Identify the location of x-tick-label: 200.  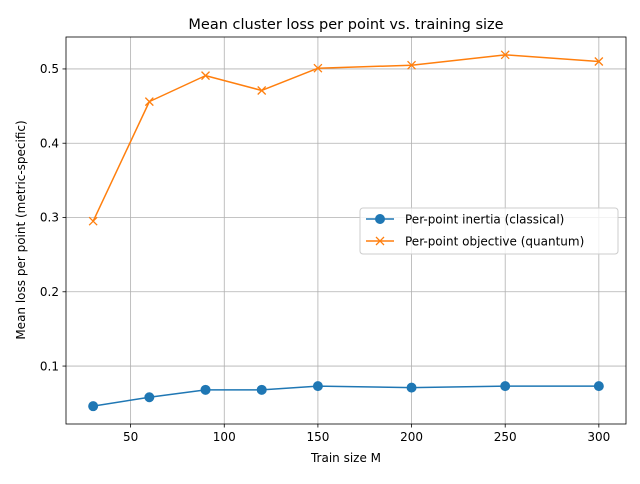
(411, 437).